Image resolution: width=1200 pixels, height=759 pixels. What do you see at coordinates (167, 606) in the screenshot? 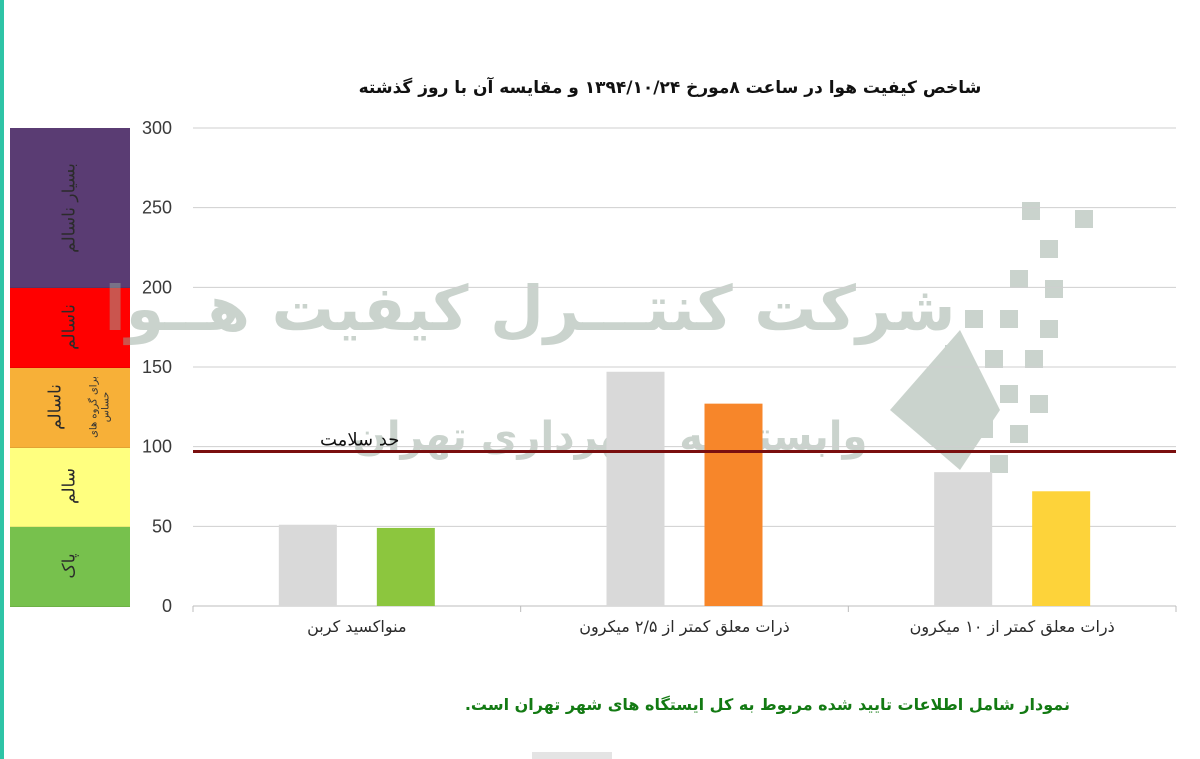
I see `y-tick-label: 0` at bounding box center [167, 606].